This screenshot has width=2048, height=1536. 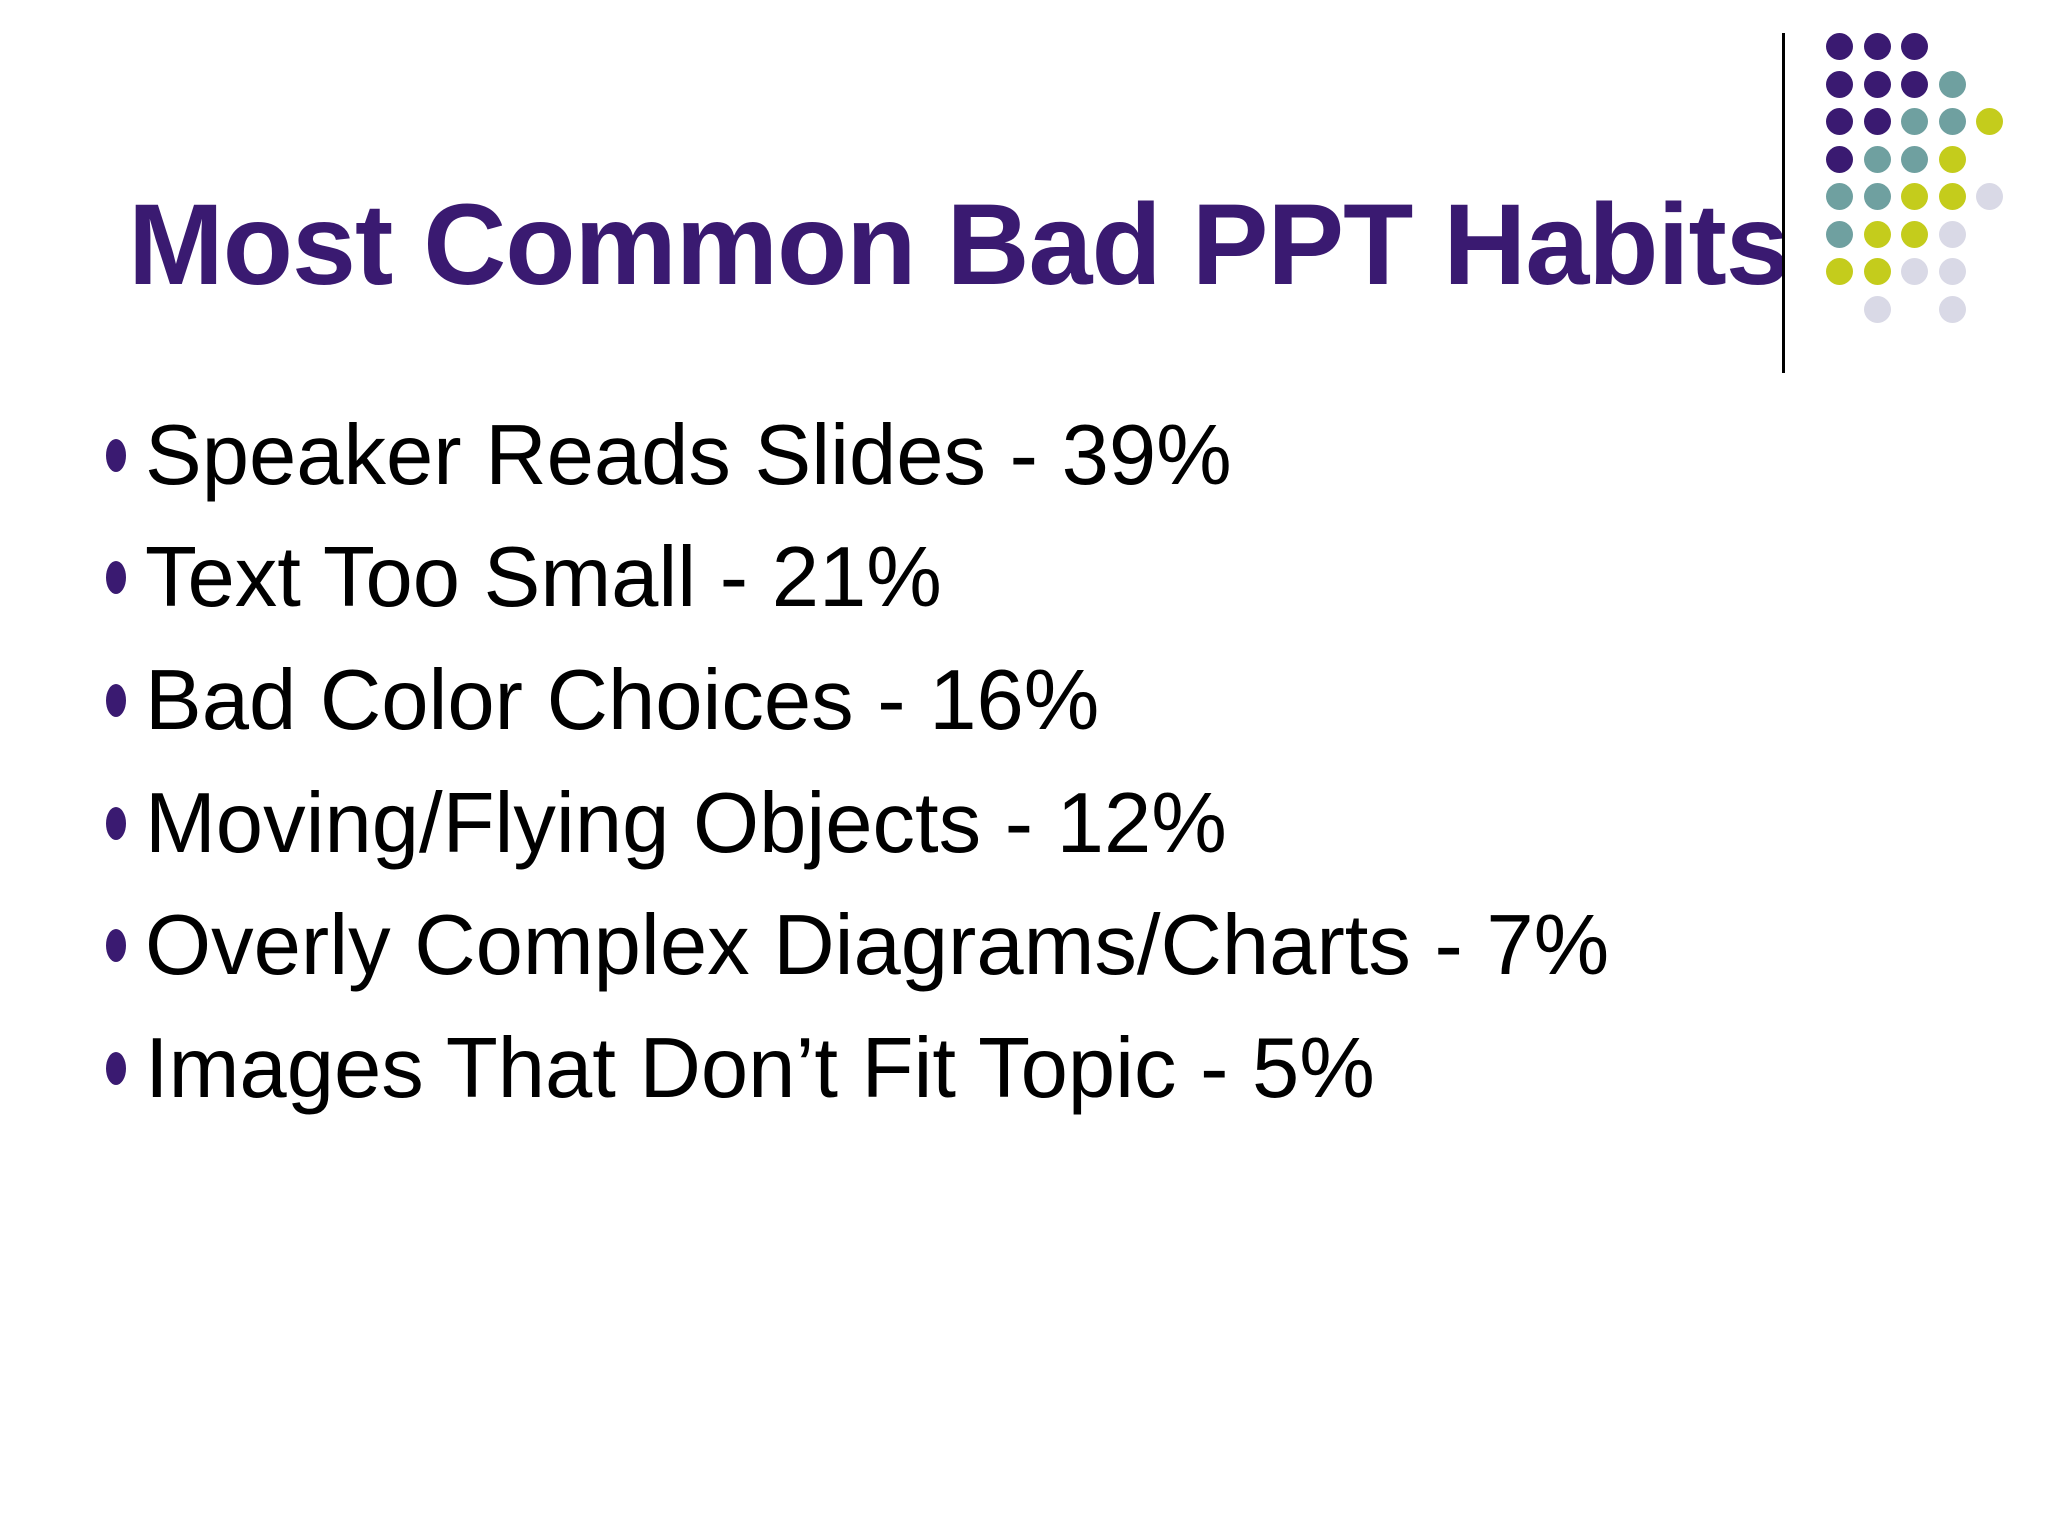 What do you see at coordinates (543, 578) in the screenshot?
I see `bullet-text: Text Too Small - 21%` at bounding box center [543, 578].